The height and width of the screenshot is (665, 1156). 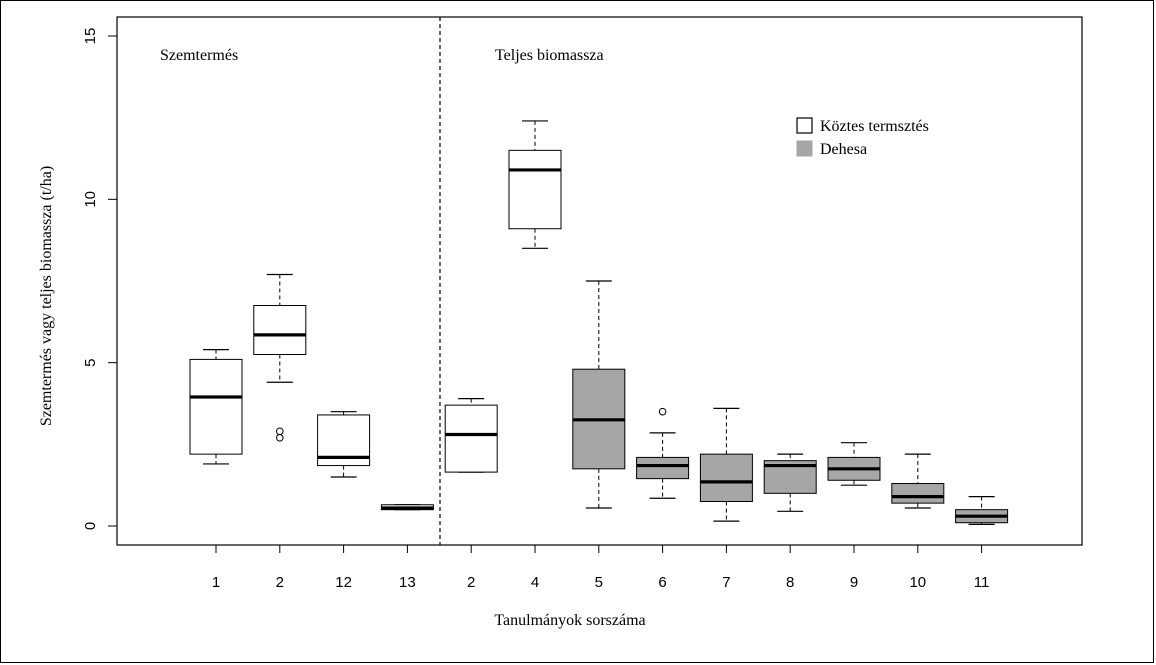 What do you see at coordinates (90, 199) in the screenshot?
I see `y-tick-label: 10` at bounding box center [90, 199].